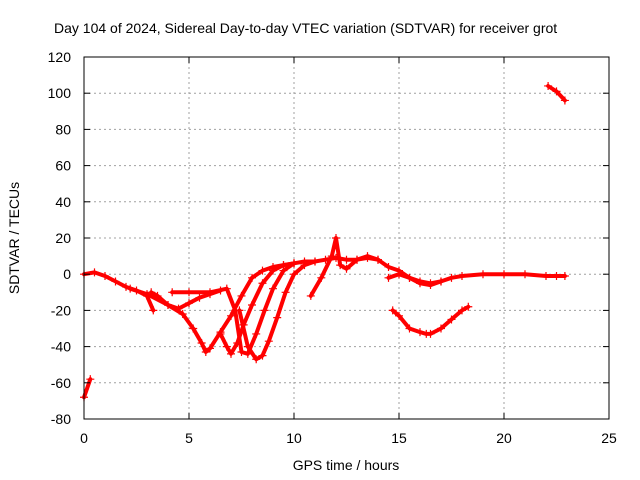 The width and height of the screenshot is (640, 480). Describe the element at coordinates (63, 202) in the screenshot. I see `y-tick-label: 40` at that location.